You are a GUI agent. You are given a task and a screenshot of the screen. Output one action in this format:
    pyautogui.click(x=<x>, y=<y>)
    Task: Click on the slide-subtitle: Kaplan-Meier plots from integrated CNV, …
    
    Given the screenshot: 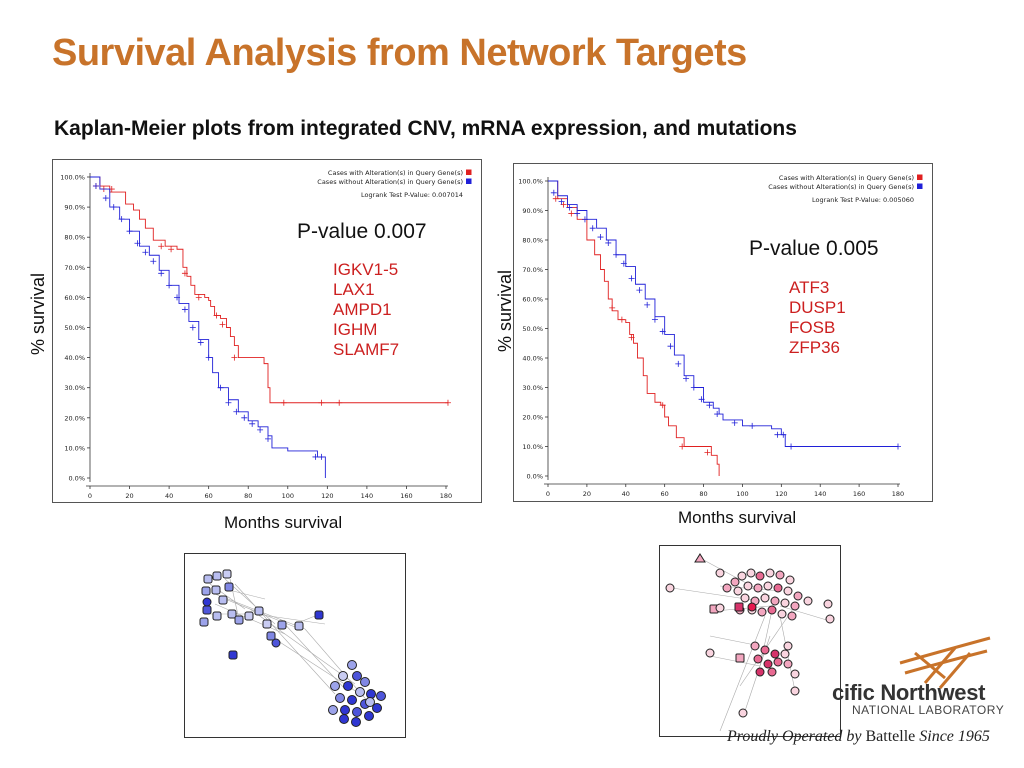 What is the action you would take?
    pyautogui.click(x=425, y=128)
    